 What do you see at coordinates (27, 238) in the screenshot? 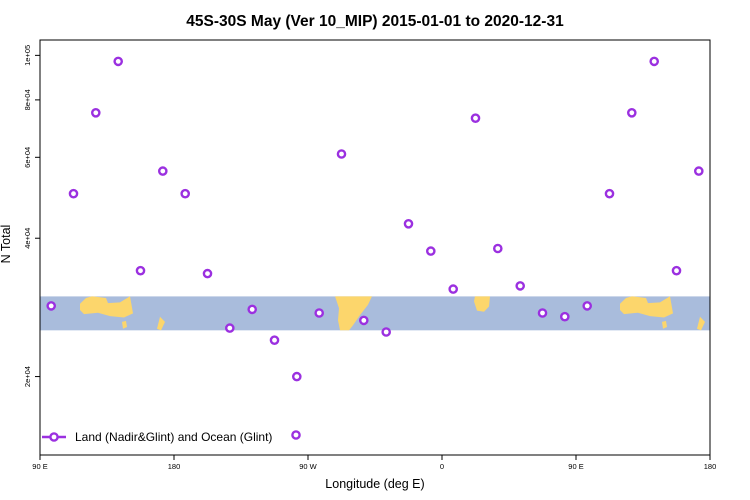
I see `y-tick-label: 4e+04` at bounding box center [27, 238].